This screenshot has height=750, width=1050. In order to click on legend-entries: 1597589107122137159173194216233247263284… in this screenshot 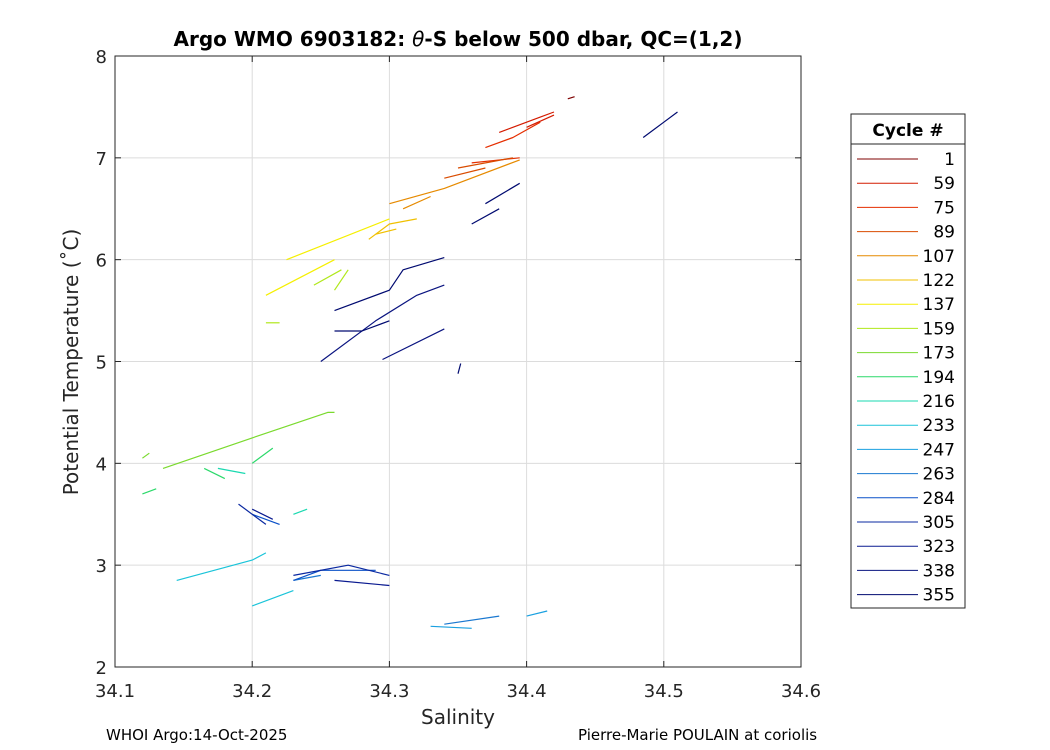, I will do `click(906, 378)`.